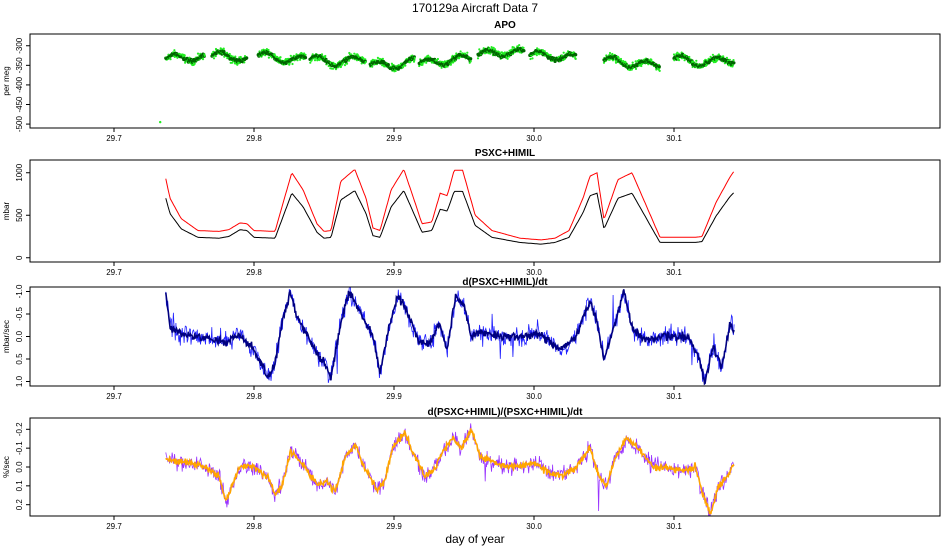  Describe the element at coordinates (19, 336) in the screenshot. I see `y-tick-label: 0.0` at that location.